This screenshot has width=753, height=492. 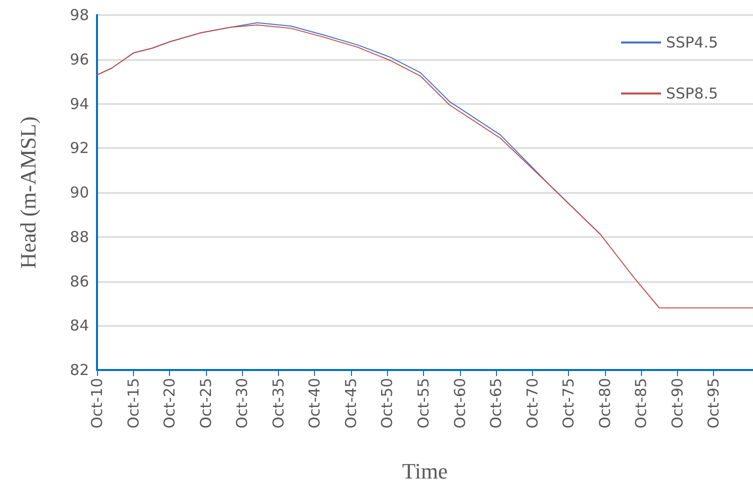 What do you see at coordinates (692, 43) in the screenshot?
I see `legend-label: SSP4.5` at bounding box center [692, 43].